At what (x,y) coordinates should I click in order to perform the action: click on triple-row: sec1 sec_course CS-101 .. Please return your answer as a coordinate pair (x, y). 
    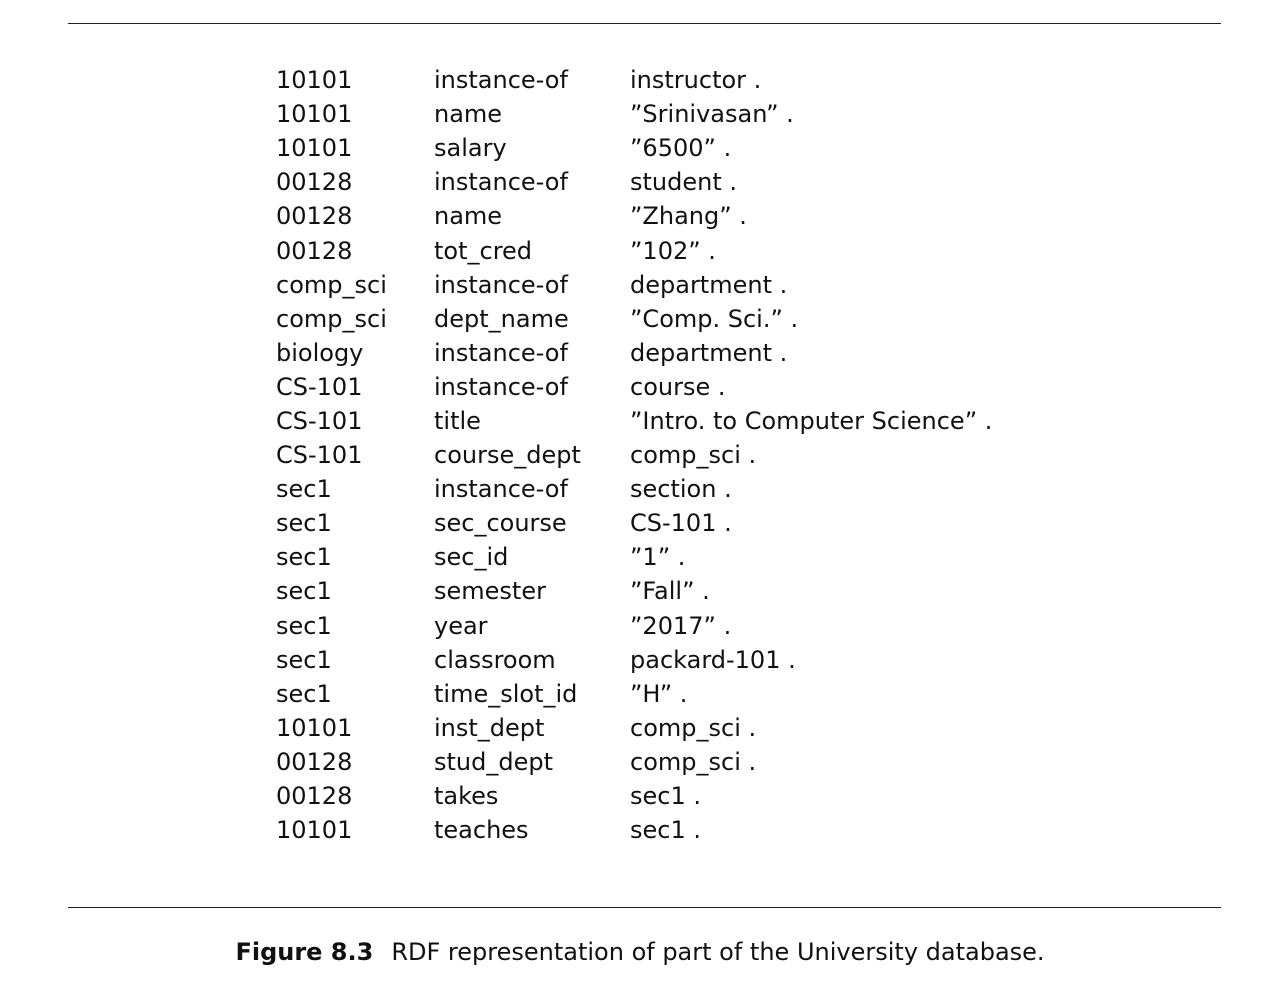
    Looking at the image, I should click on (634, 523).